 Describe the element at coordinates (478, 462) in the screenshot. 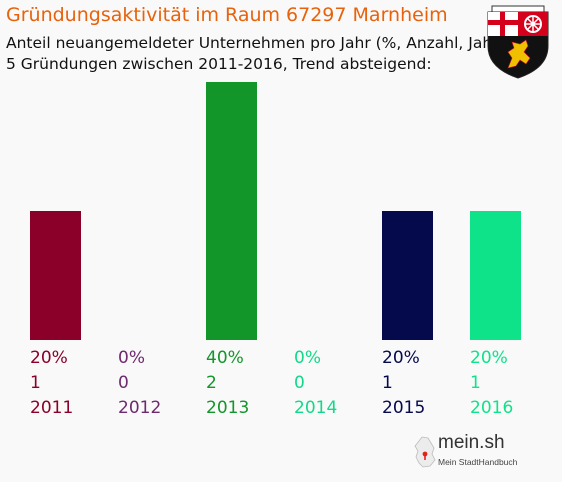

I see `logo-tagline: Mein StadtHandbuch` at that location.